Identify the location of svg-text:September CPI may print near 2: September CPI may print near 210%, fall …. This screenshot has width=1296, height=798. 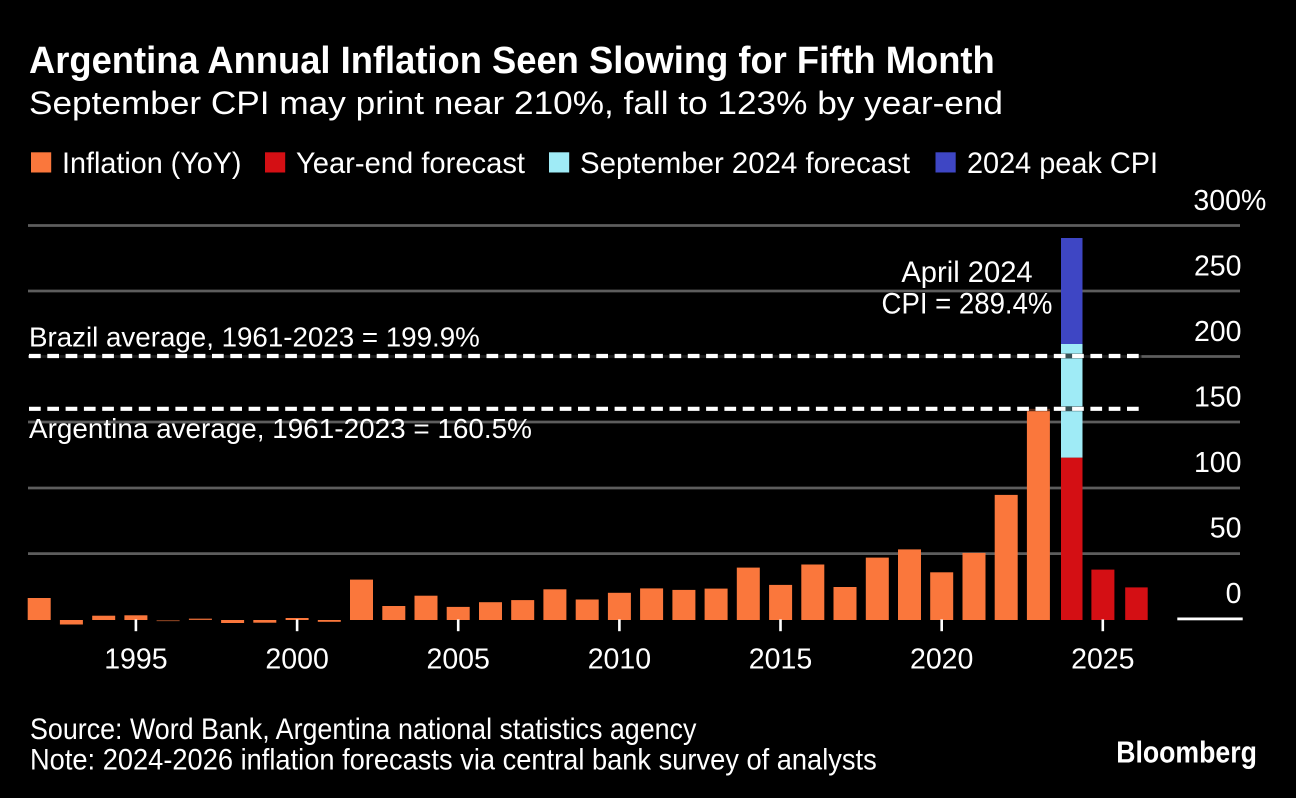
(516, 103).